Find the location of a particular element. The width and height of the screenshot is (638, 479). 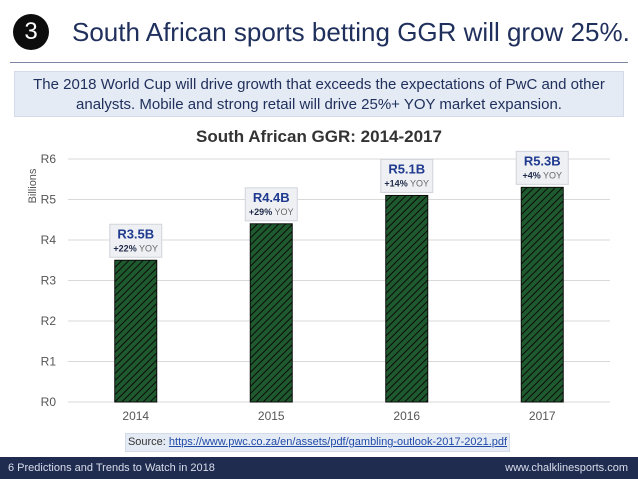

data-label-value: R3.5B is located at coordinates (135, 233).